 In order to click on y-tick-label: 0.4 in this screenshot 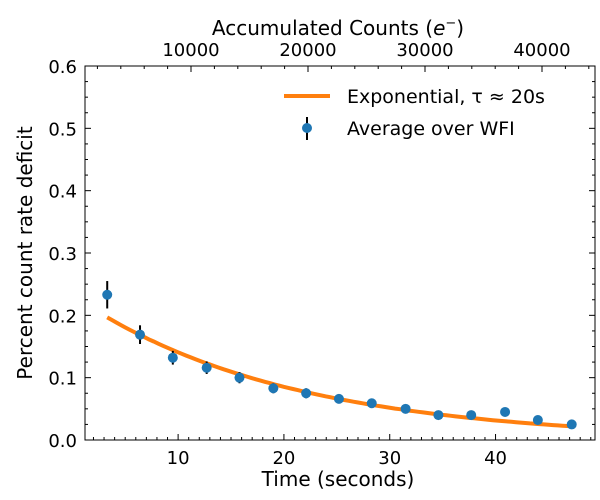, I will do `click(62, 192)`.